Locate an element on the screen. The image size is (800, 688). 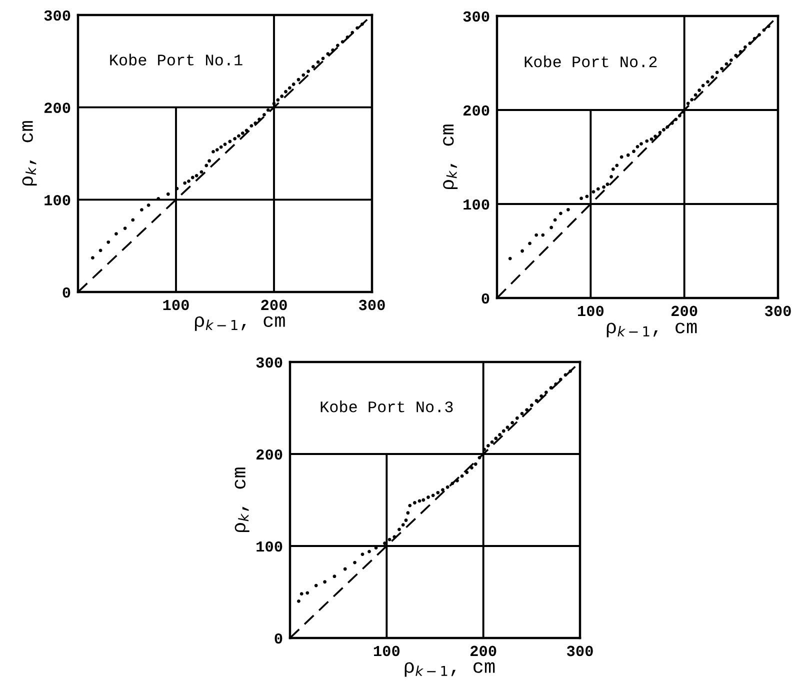
x-tick-label: 300 is located at coordinates (777, 311).